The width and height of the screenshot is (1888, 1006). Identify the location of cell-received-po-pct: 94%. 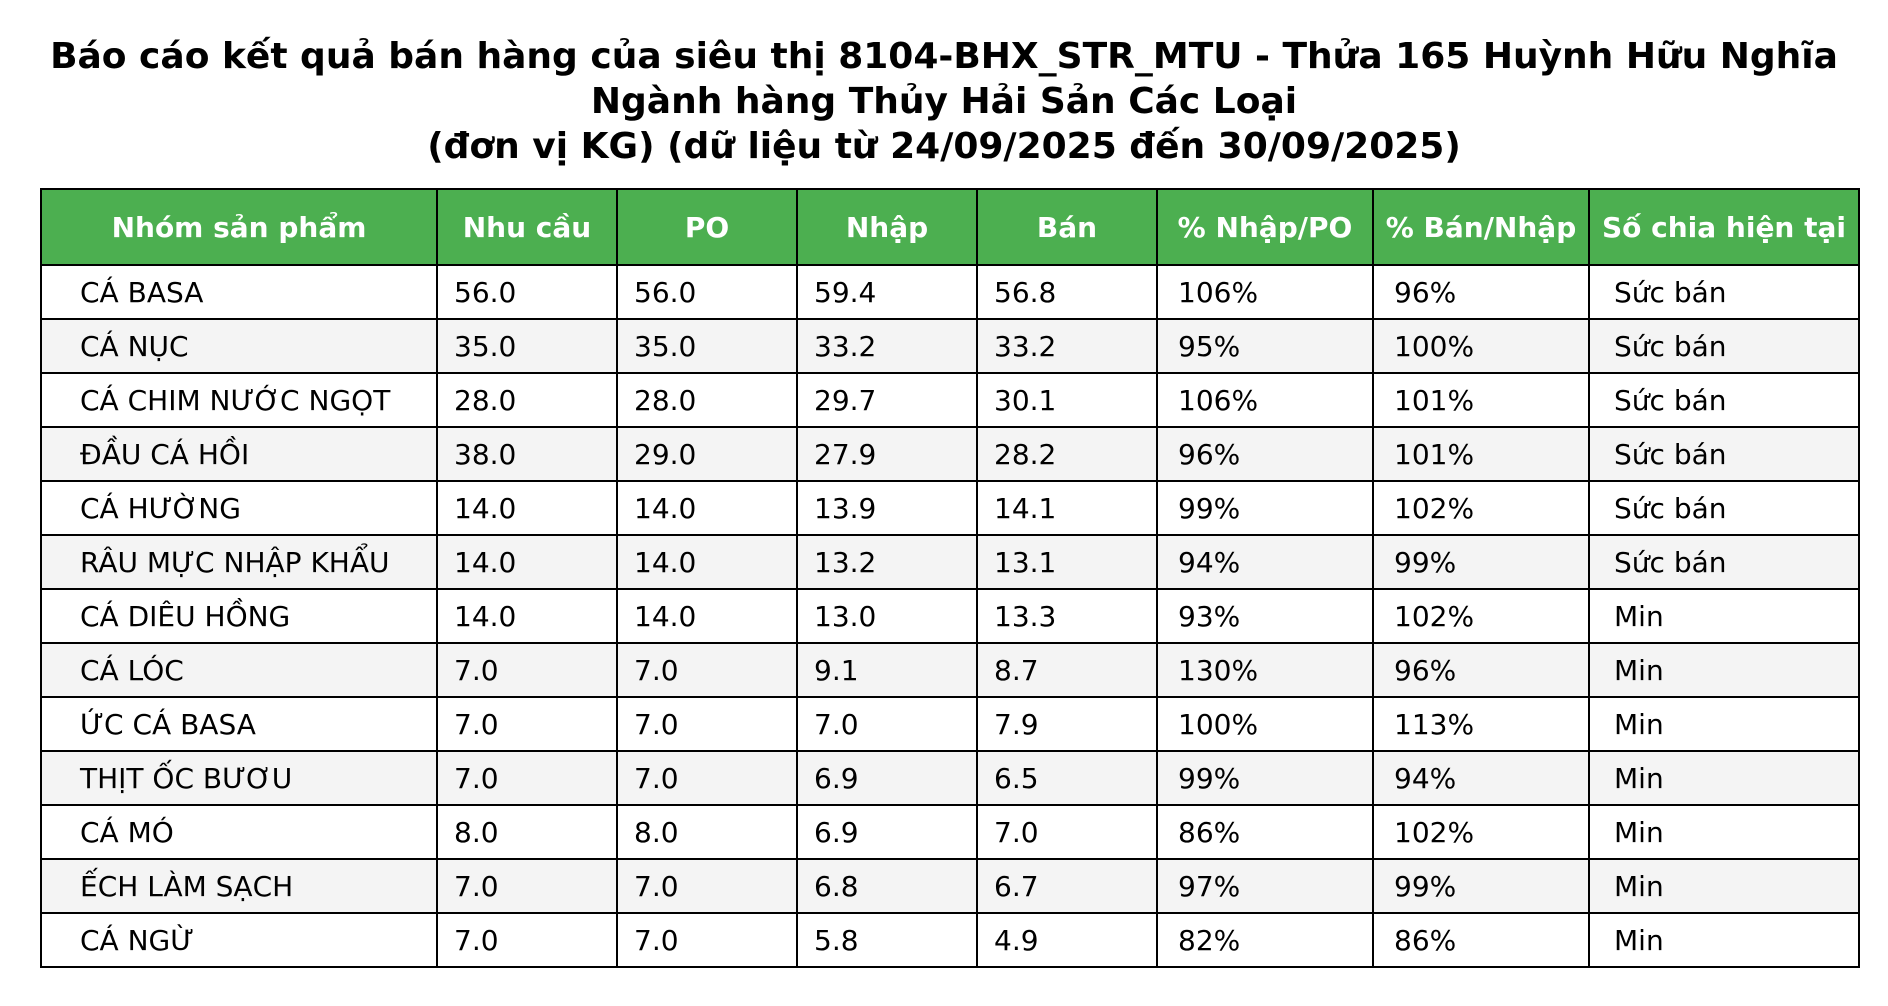
(1265, 562).